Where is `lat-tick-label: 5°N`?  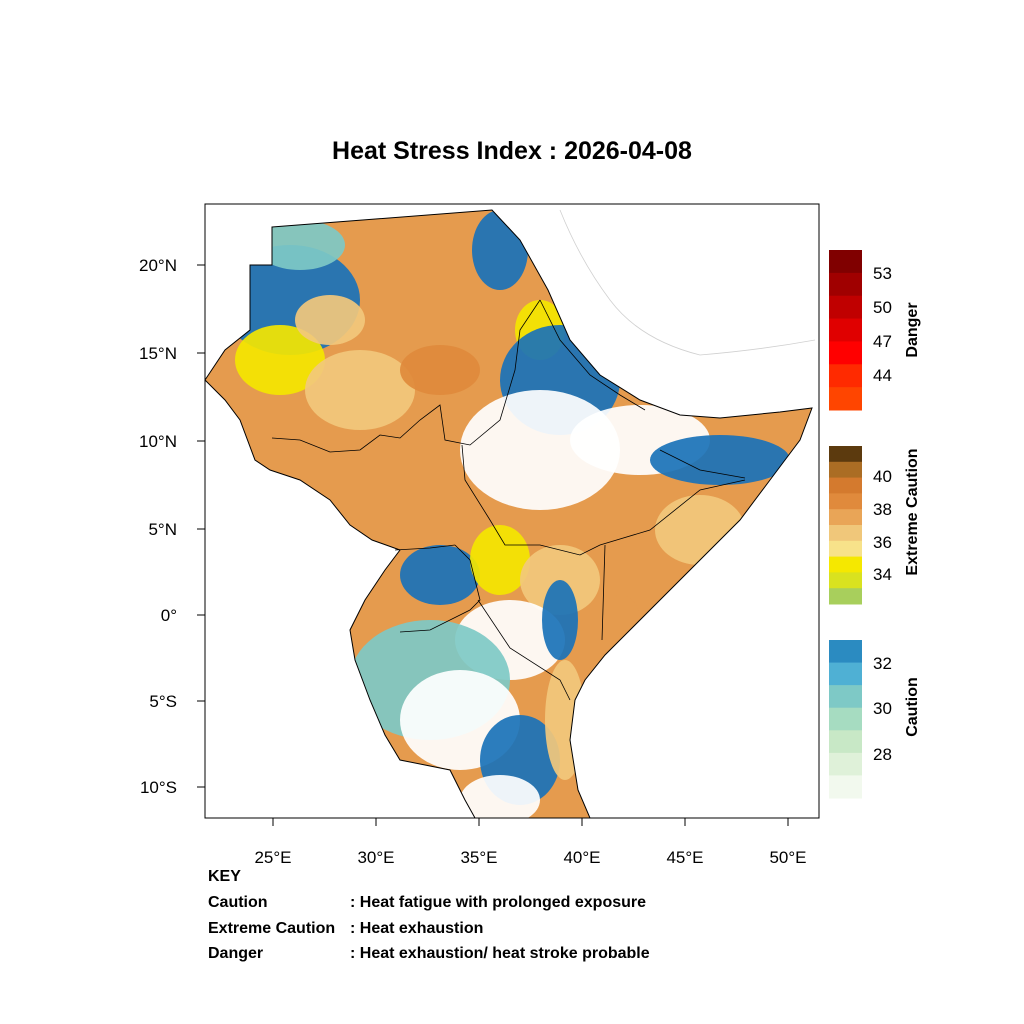
lat-tick-label: 5°N is located at coordinates (162, 529).